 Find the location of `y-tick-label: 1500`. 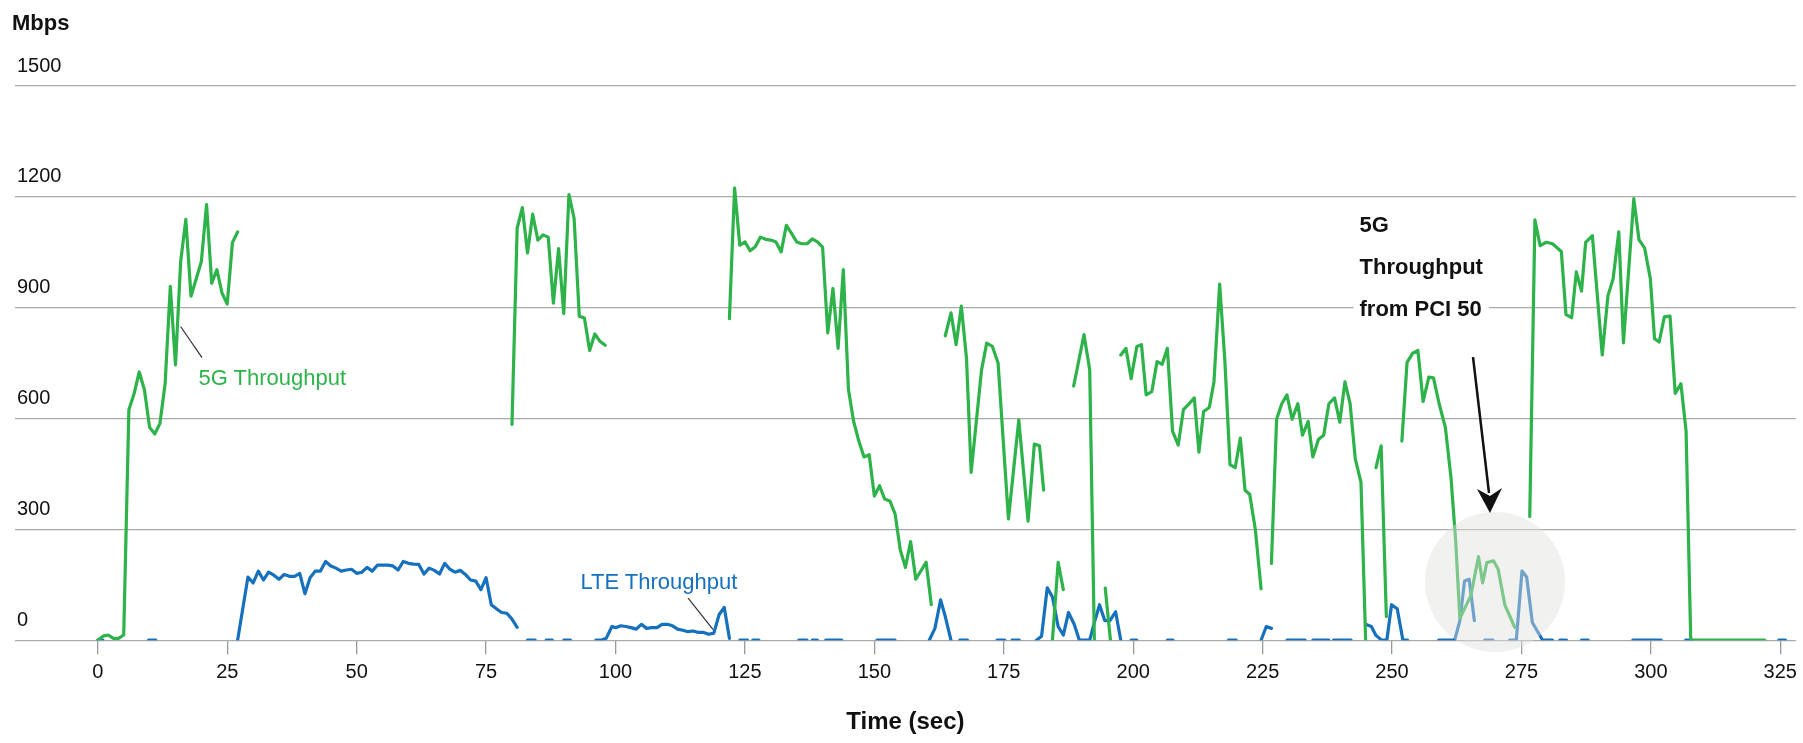

y-tick-label: 1500 is located at coordinates (39, 64).